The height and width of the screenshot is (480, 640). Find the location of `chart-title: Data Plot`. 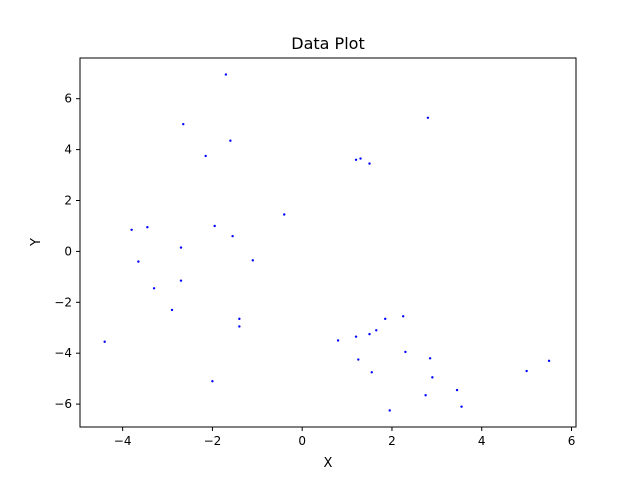

chart-title: Data Plot is located at coordinates (327, 43).